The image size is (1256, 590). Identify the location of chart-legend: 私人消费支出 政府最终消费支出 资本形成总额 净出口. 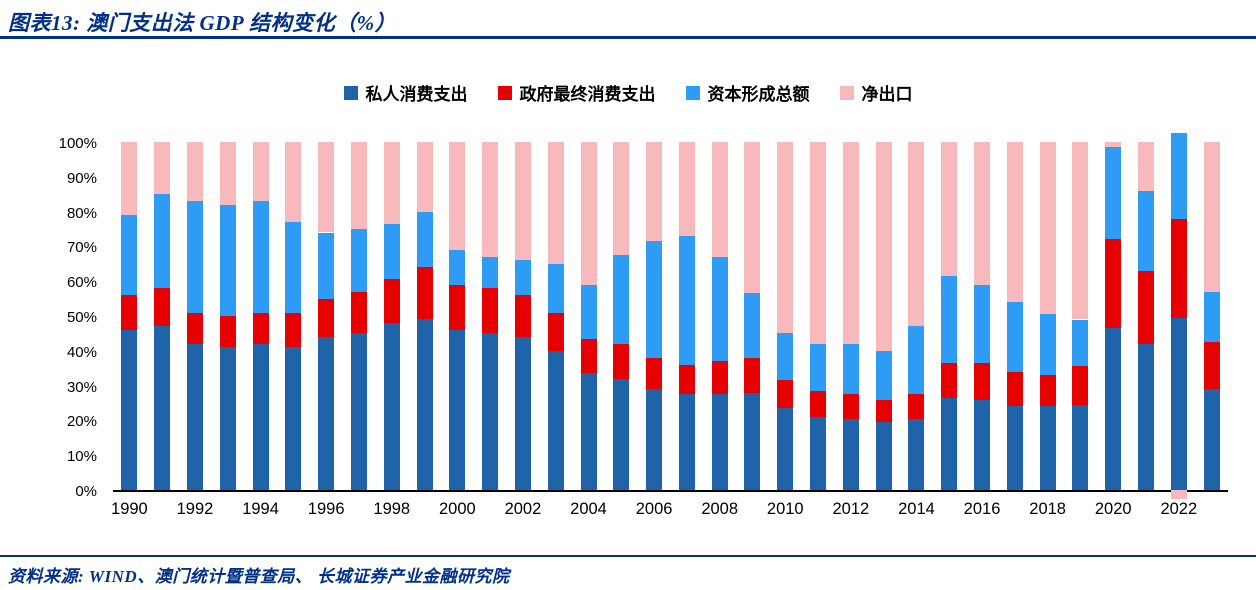
(628, 92).